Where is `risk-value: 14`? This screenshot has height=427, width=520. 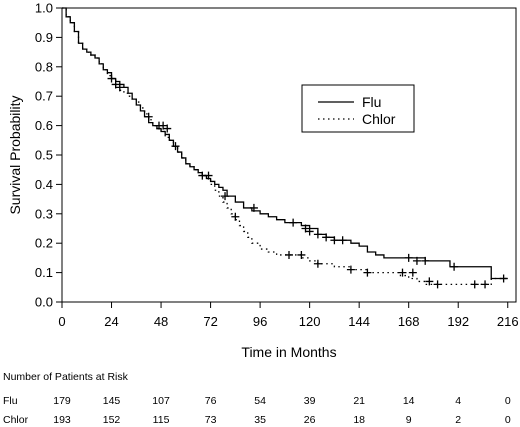
risk-value: 14 is located at coordinates (409, 401).